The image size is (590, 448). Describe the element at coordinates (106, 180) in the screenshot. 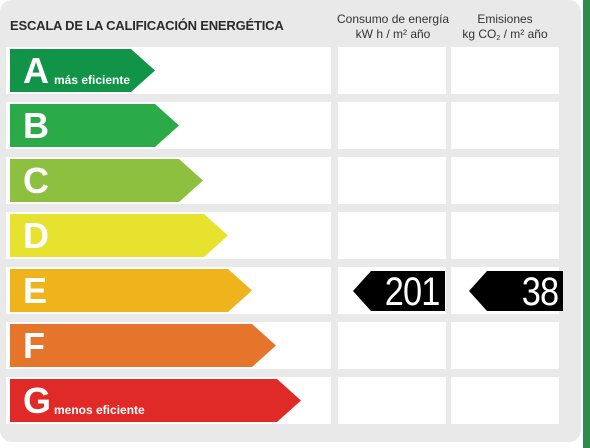

I see `rating-arrow-c: C` at that location.